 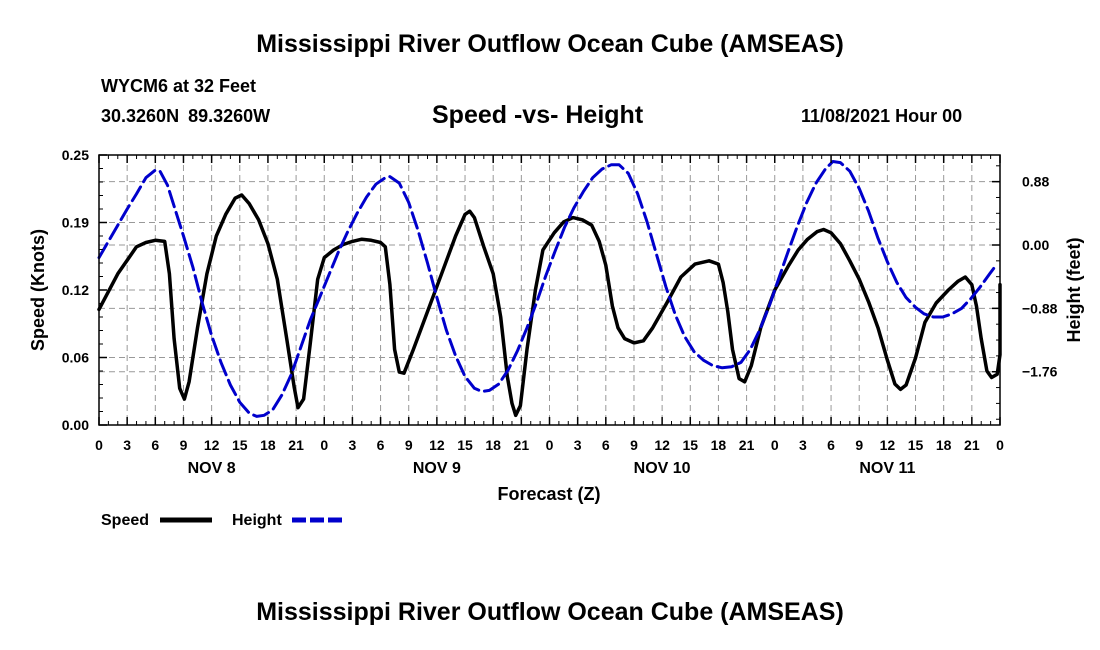 What do you see at coordinates (1074, 290) in the screenshot?
I see `y-axis-right-title: Height (feet)` at bounding box center [1074, 290].